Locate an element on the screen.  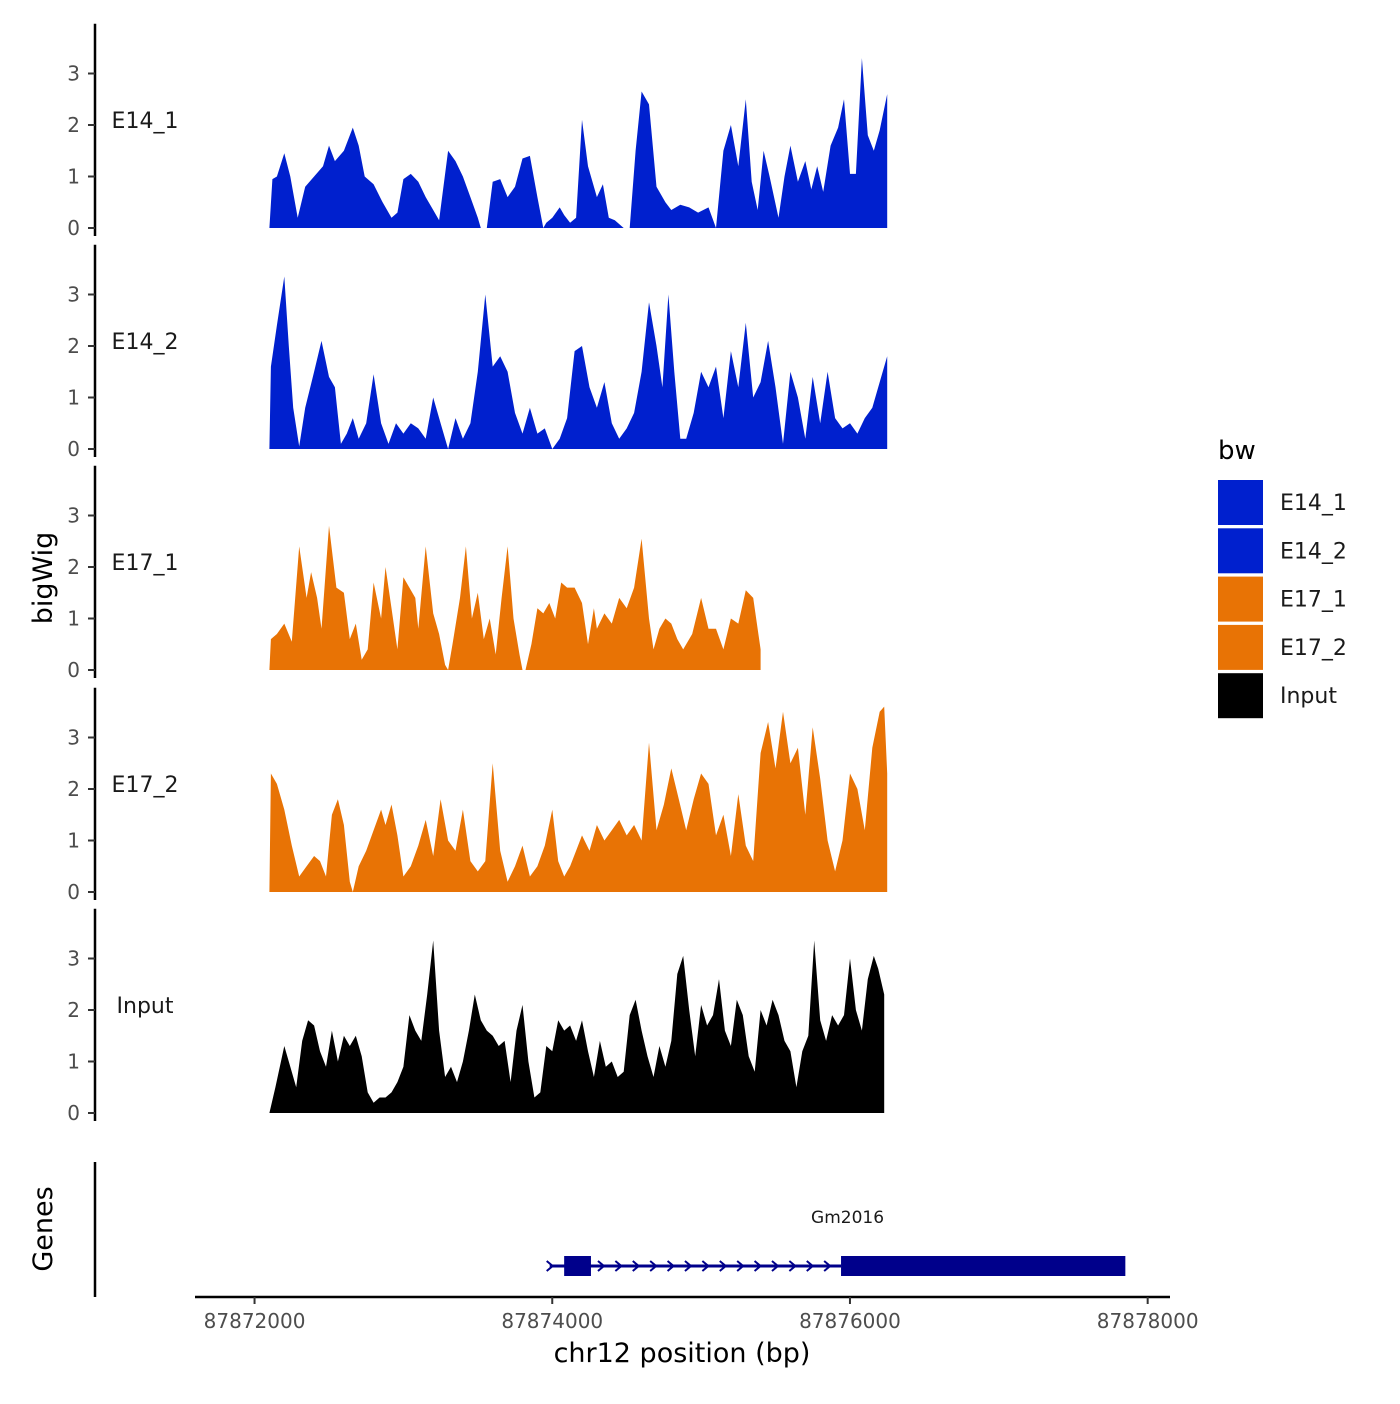
legend-label-e17-1: E17_1 is located at coordinates (1313, 600).